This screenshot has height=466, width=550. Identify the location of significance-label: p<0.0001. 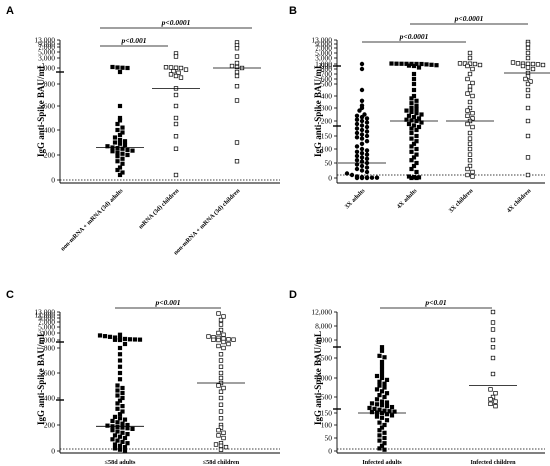
(176, 22).